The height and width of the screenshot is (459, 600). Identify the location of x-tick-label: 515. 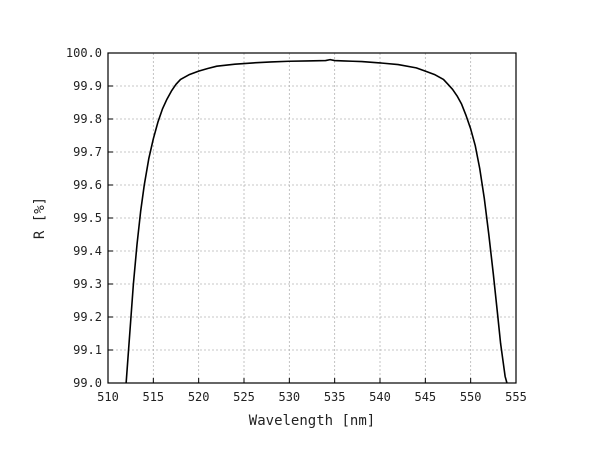
(153, 397).